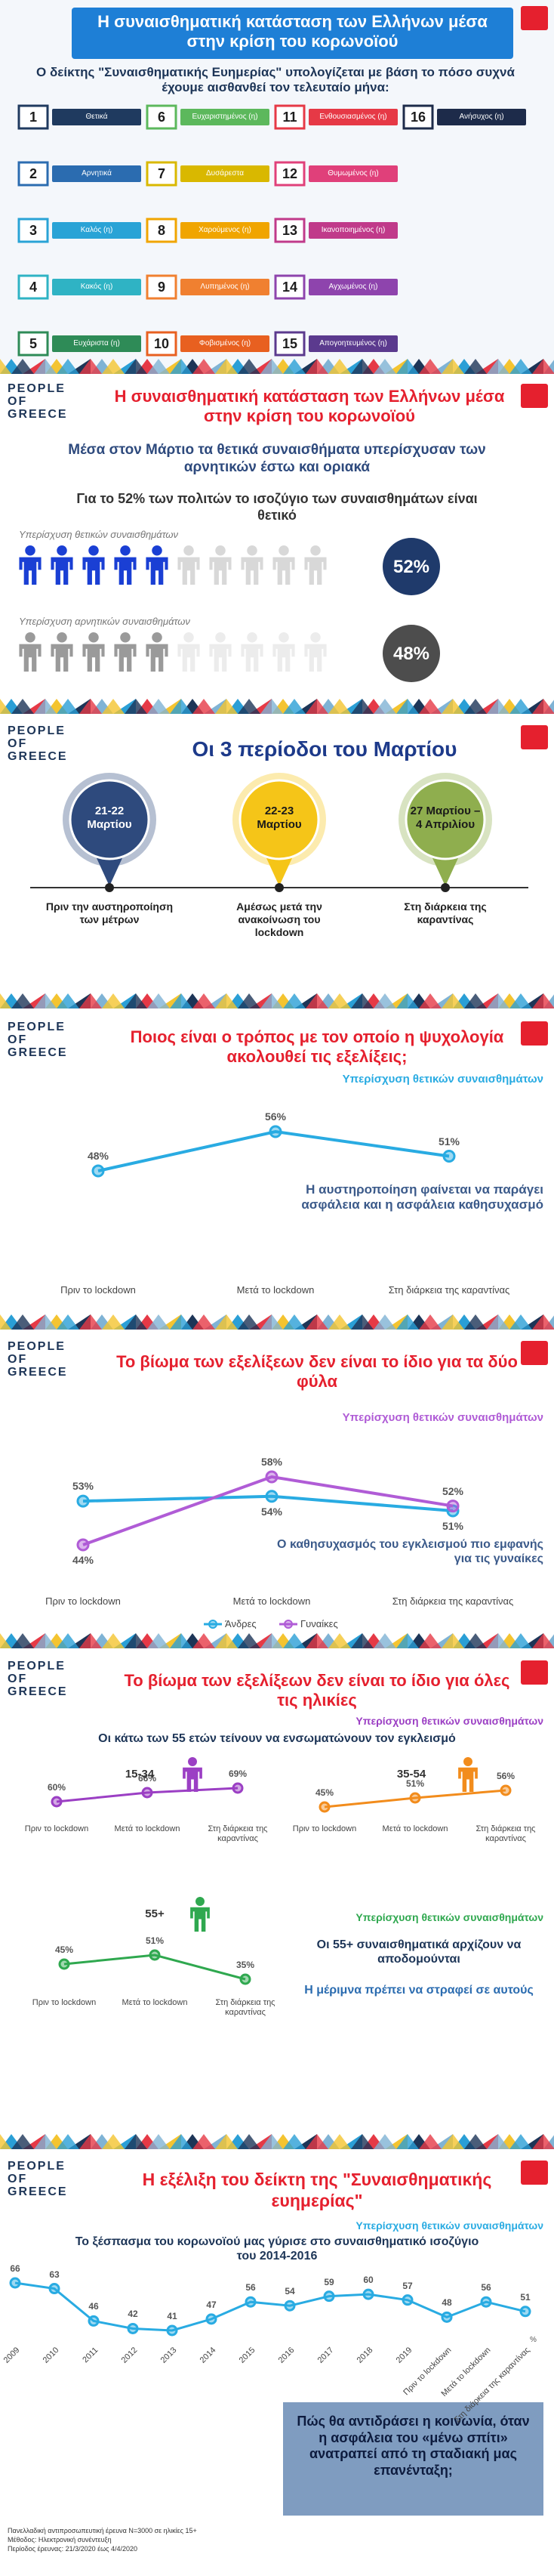 Image resolution: width=554 pixels, height=2576 pixels. What do you see at coordinates (172, 2316) in the screenshot?
I see `value-label: 41` at bounding box center [172, 2316].